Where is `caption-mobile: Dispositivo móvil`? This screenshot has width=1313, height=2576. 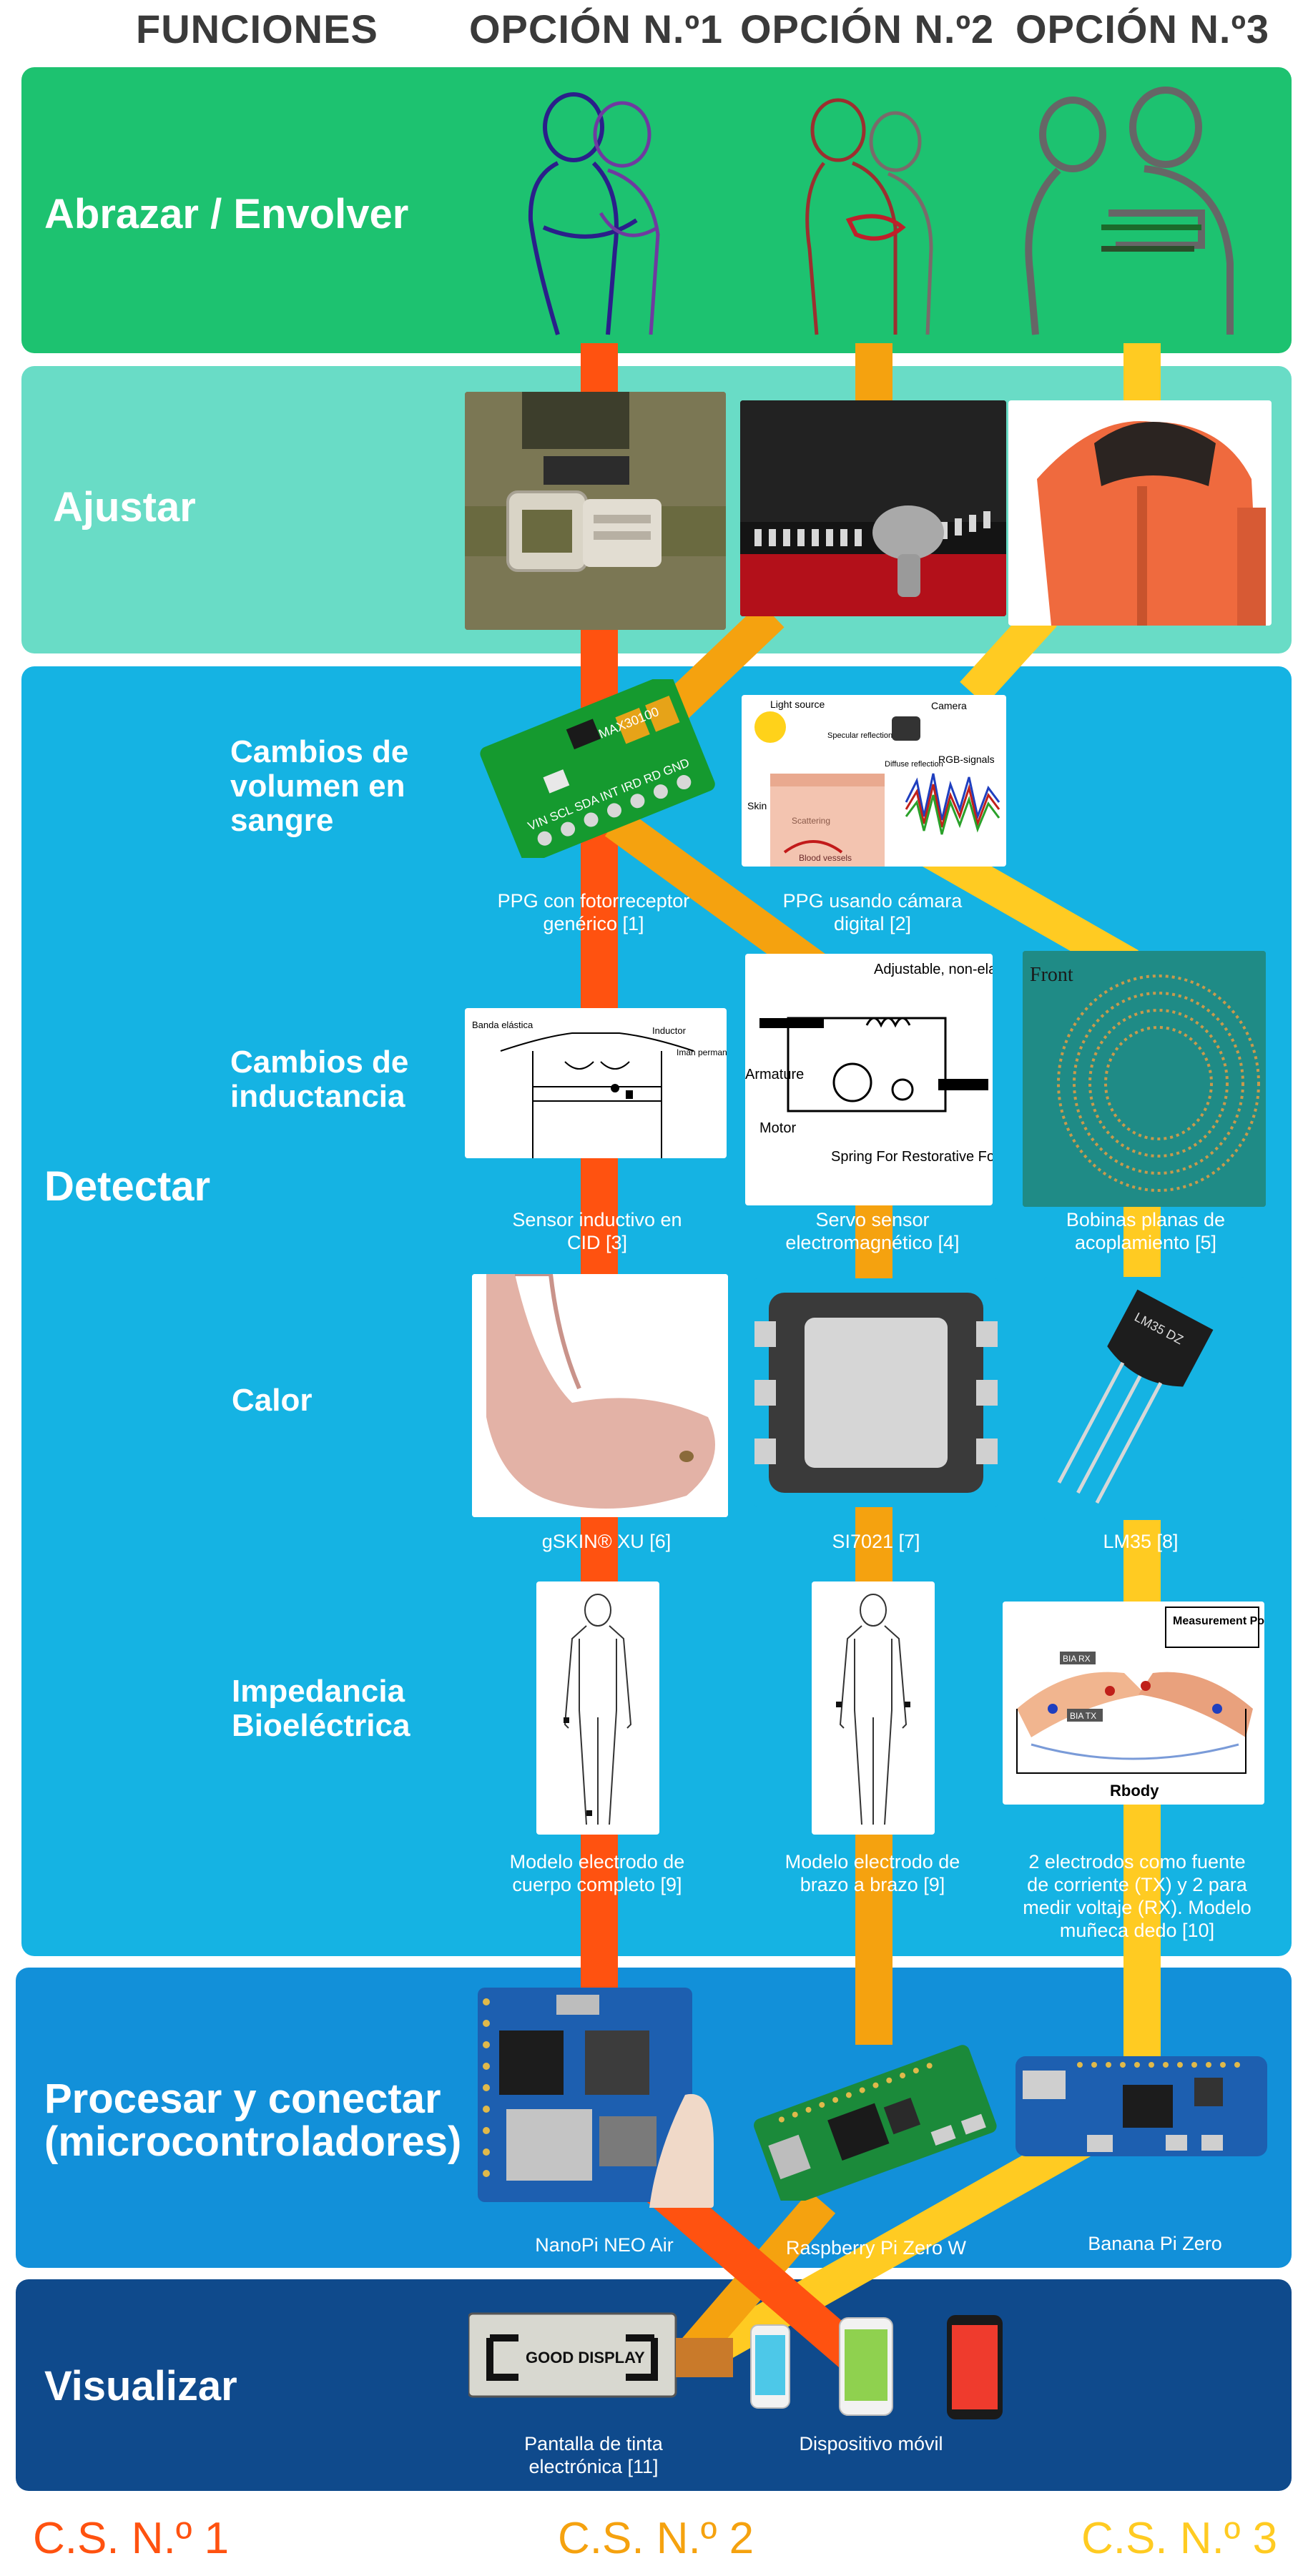
caption-mobile: Dispositivo móvil is located at coordinates (871, 2443).